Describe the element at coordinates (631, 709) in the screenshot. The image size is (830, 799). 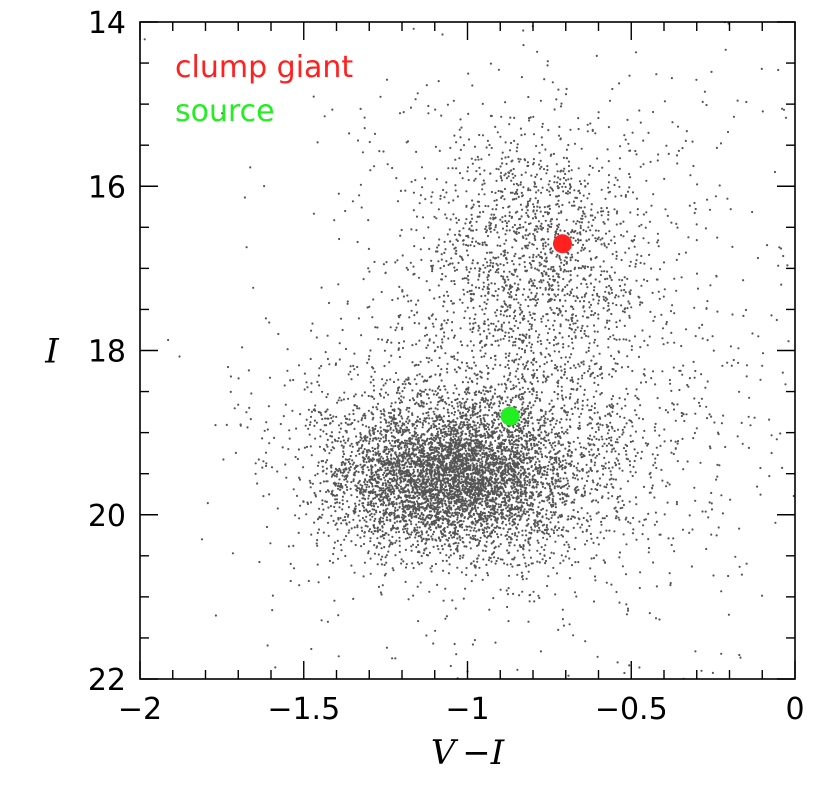
I see `x-tick-label: −0.5` at that location.